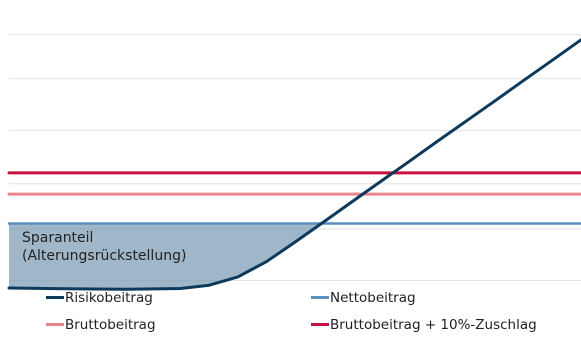  Describe the element at coordinates (109, 298) in the screenshot. I see `legend-label-risikobeitrag: Risikobeitrag` at that location.